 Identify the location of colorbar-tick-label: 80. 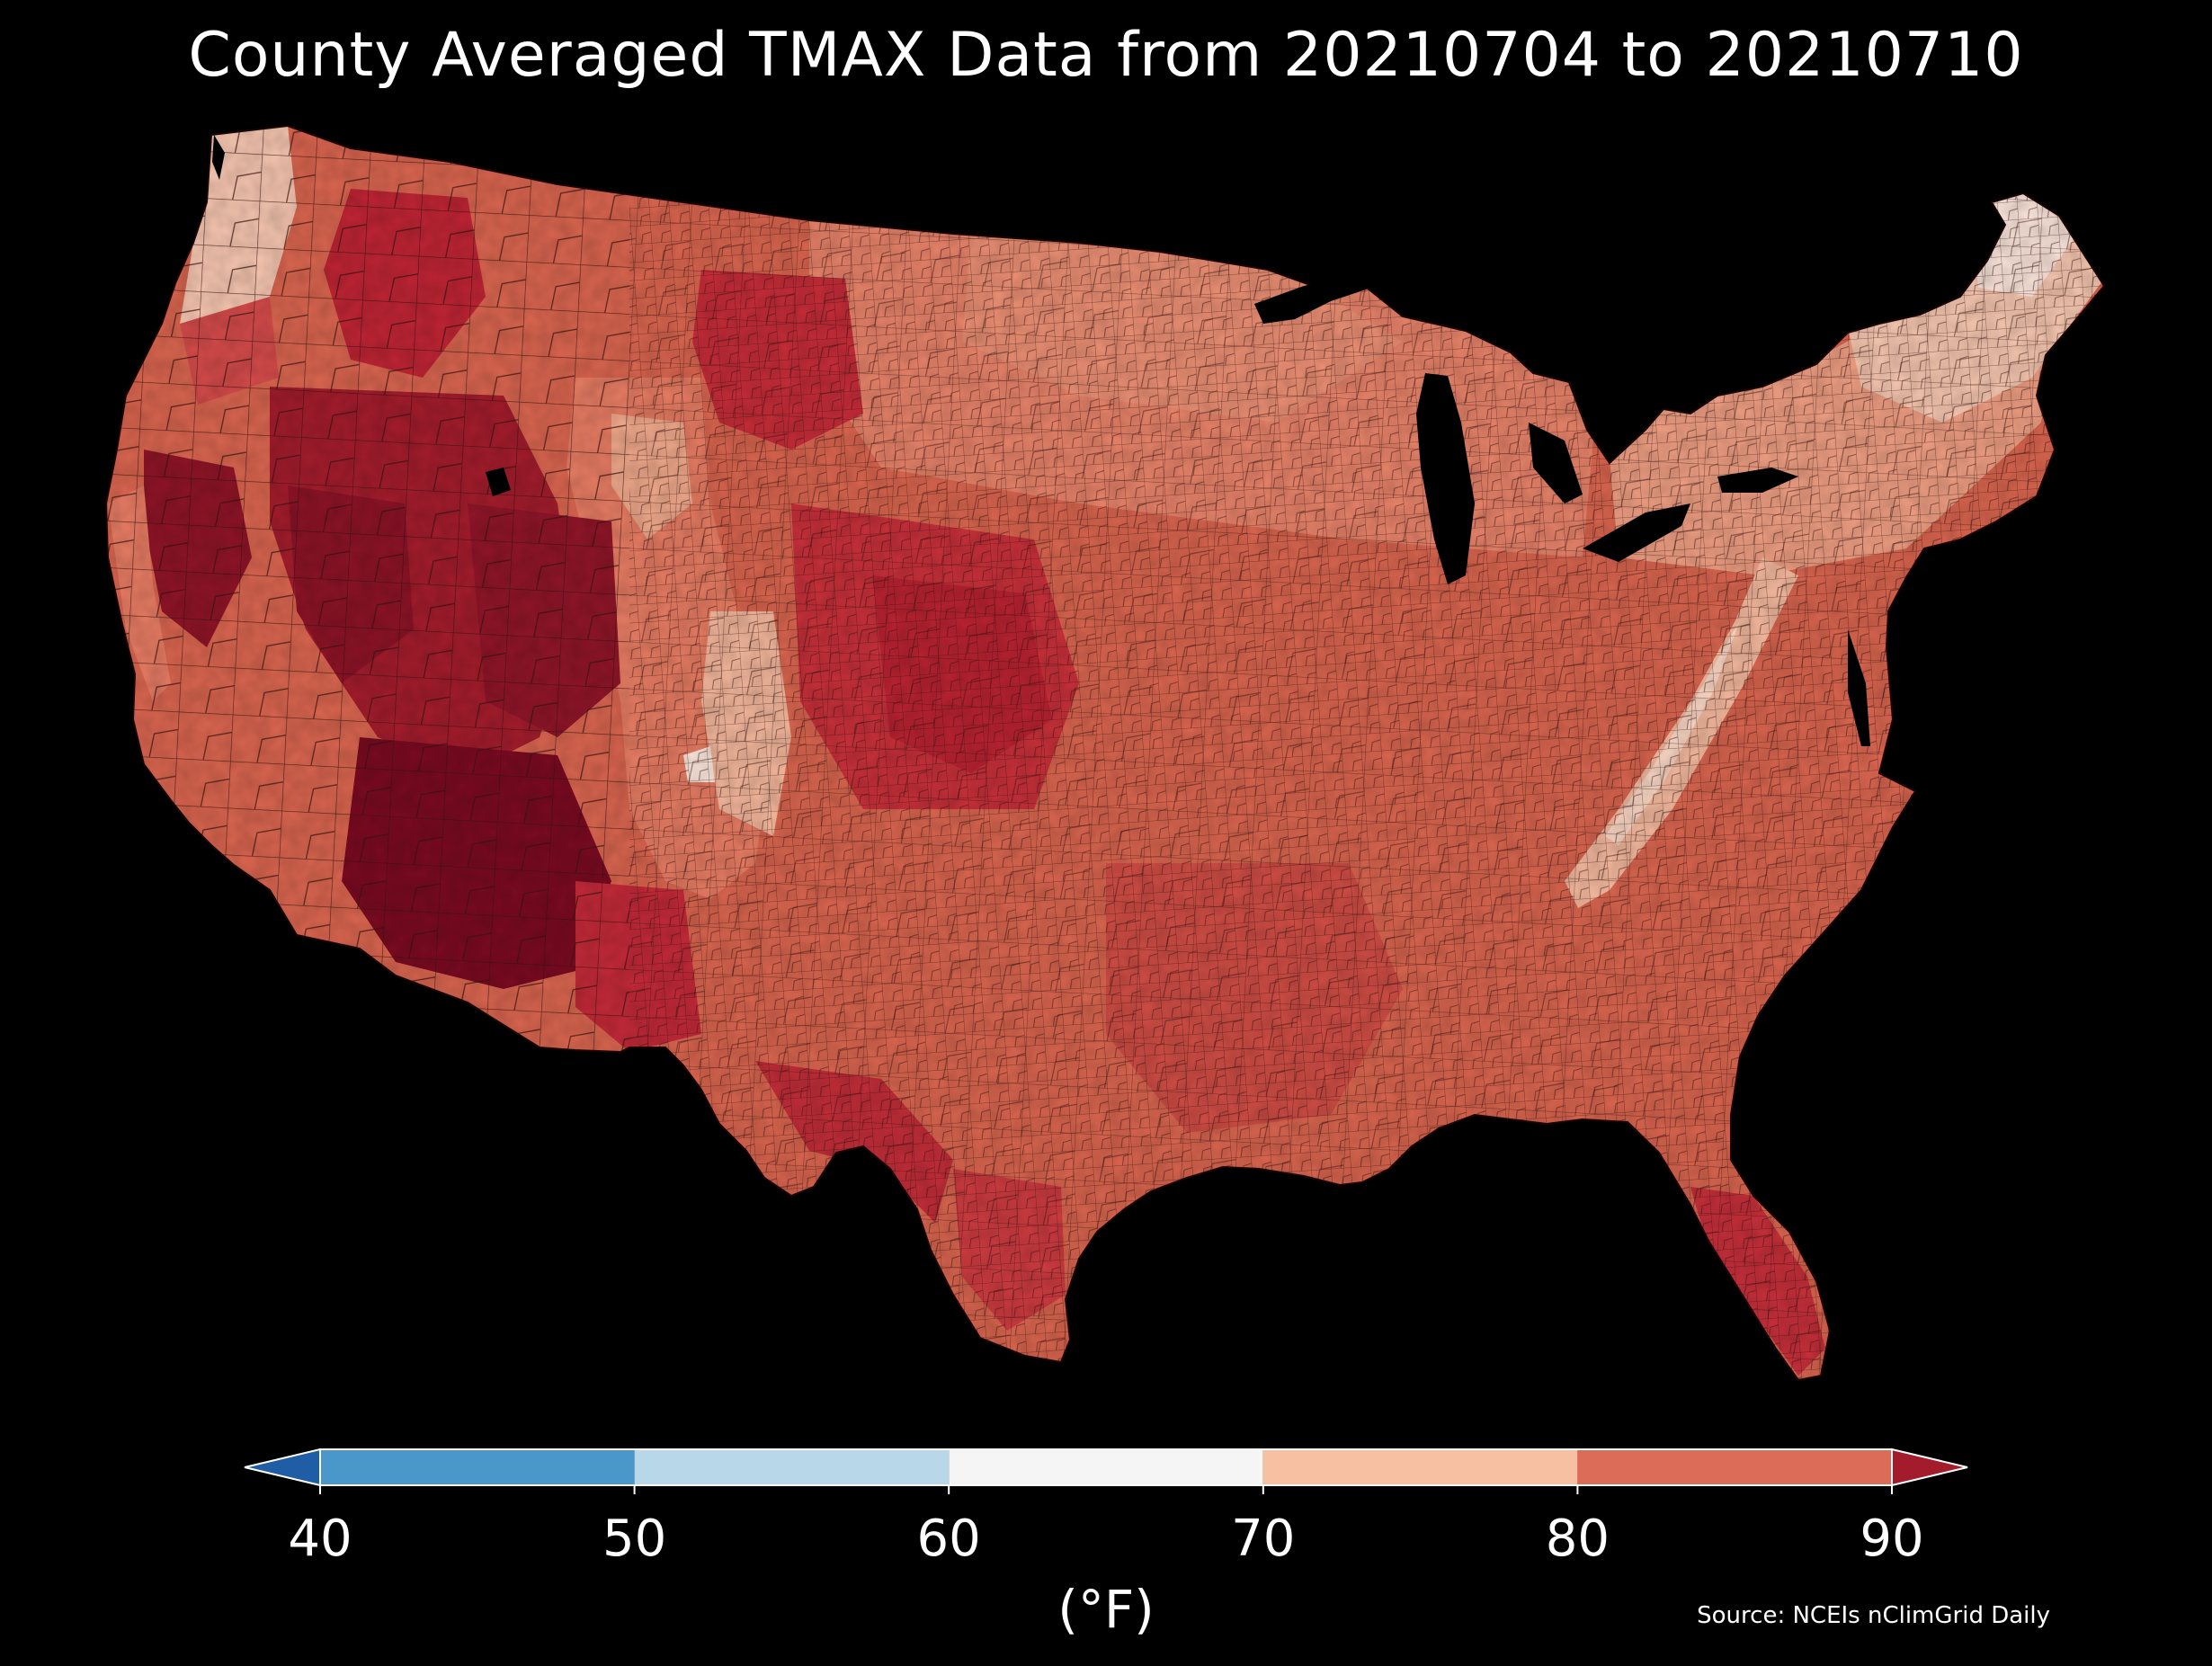
(1577, 1539).